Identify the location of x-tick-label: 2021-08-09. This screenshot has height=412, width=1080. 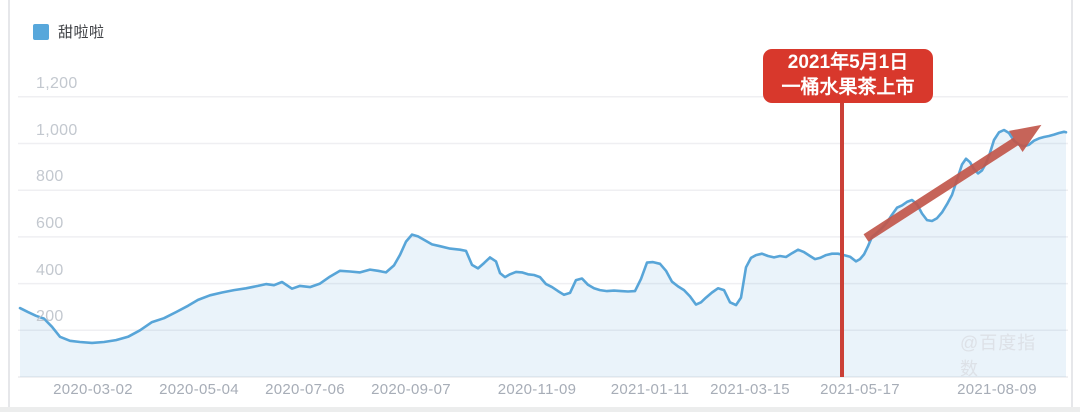
(997, 389).